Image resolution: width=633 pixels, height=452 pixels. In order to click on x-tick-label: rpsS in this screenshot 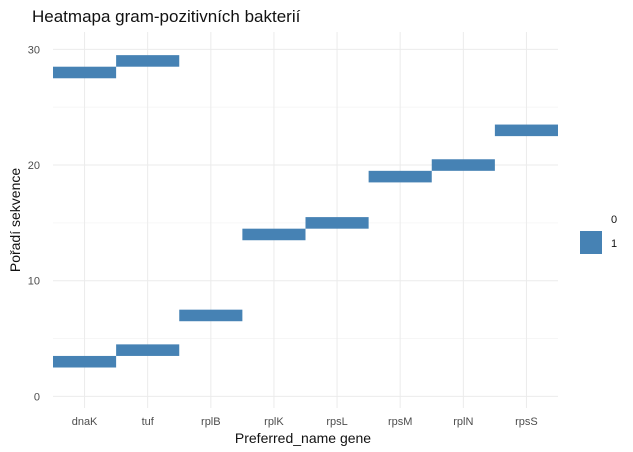, I will do `click(526, 422)`.